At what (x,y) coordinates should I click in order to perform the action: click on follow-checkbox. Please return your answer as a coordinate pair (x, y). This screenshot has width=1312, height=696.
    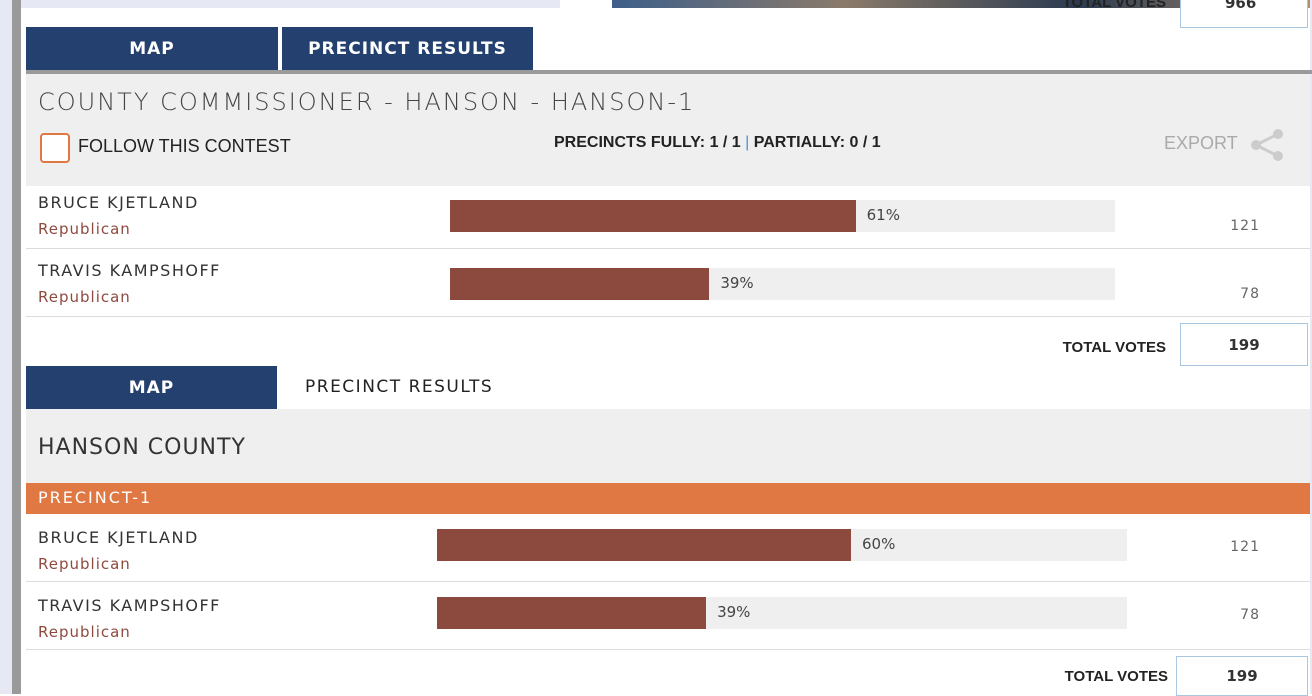
    Looking at the image, I should click on (55, 148).